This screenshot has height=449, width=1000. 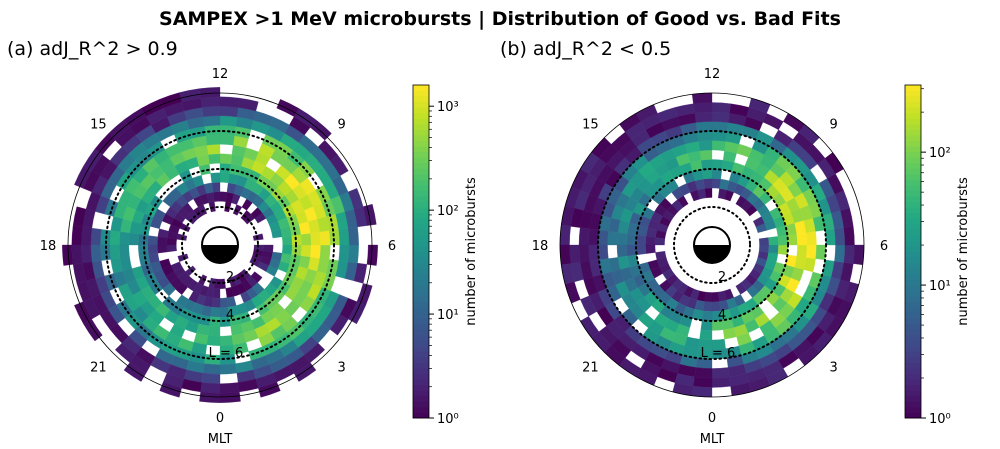 I want to click on mlt-tick-label: 9, so click(x=341, y=124).